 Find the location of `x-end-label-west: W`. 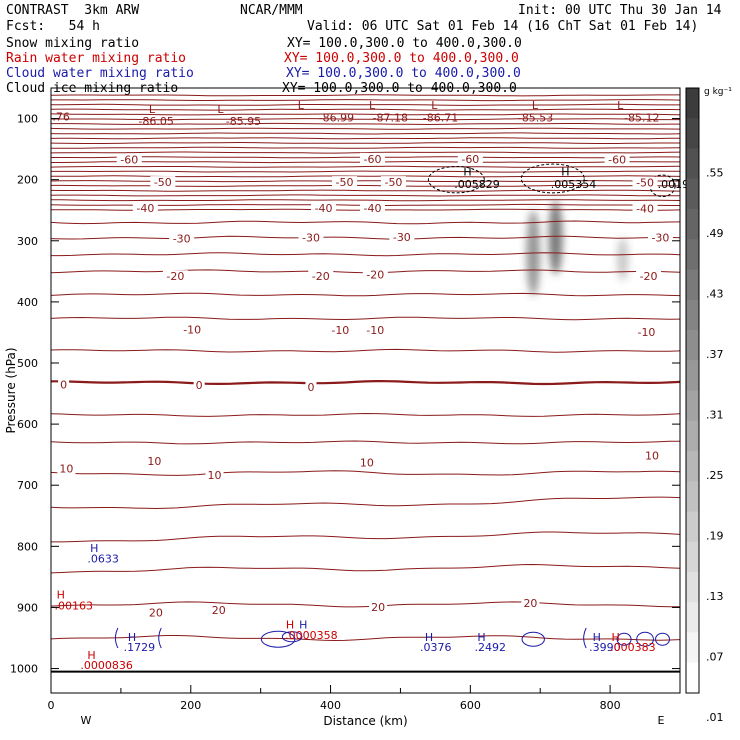

x-end-label-west: W is located at coordinates (86, 720).